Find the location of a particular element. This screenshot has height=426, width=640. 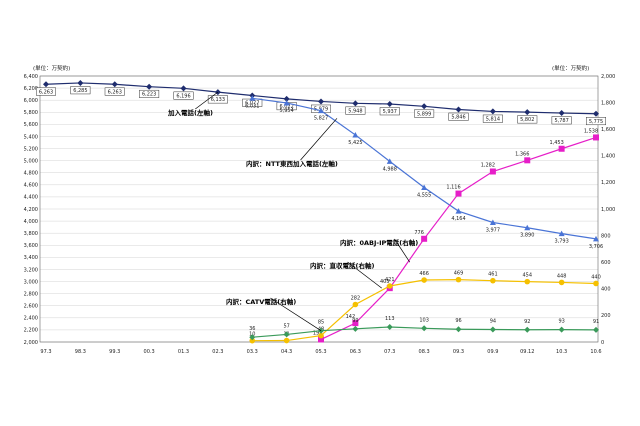

data-label: 1,366 is located at coordinates (522, 154).